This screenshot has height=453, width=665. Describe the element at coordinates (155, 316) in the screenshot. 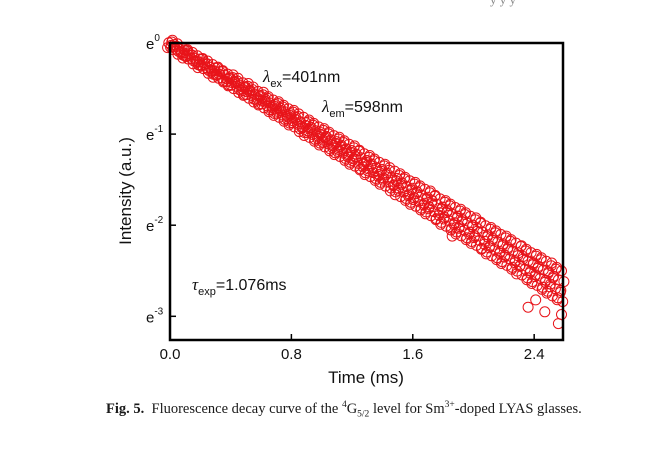

I see `y-tick-label: e-3` at that location.